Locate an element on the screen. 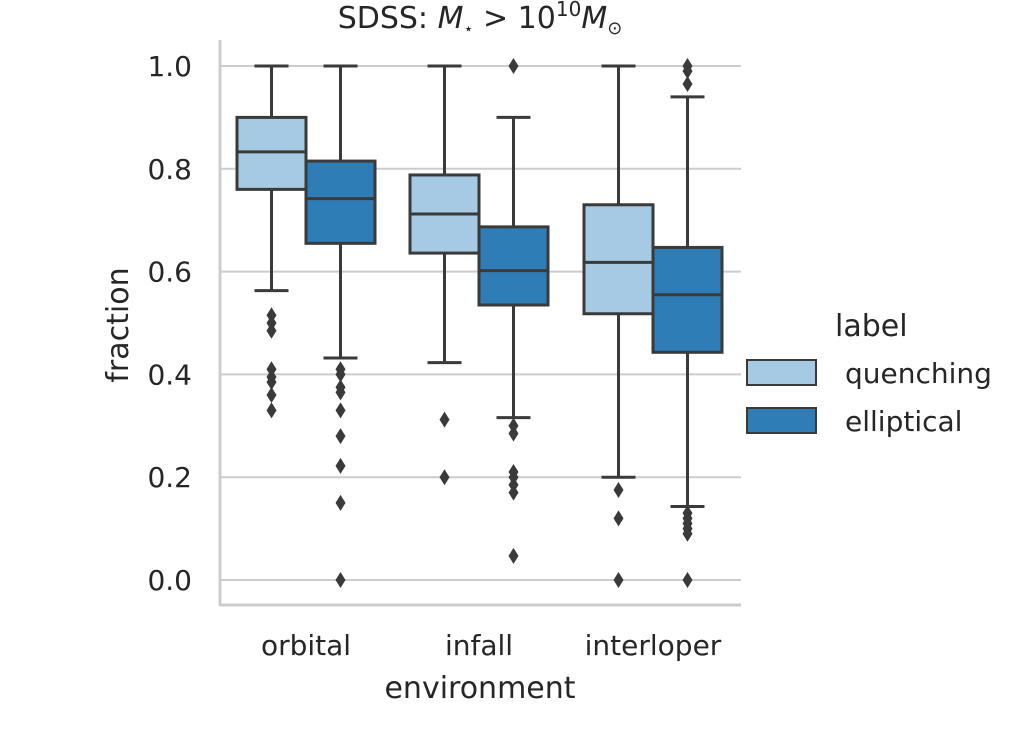  y-tick-label: 1.0 is located at coordinates (169, 66).